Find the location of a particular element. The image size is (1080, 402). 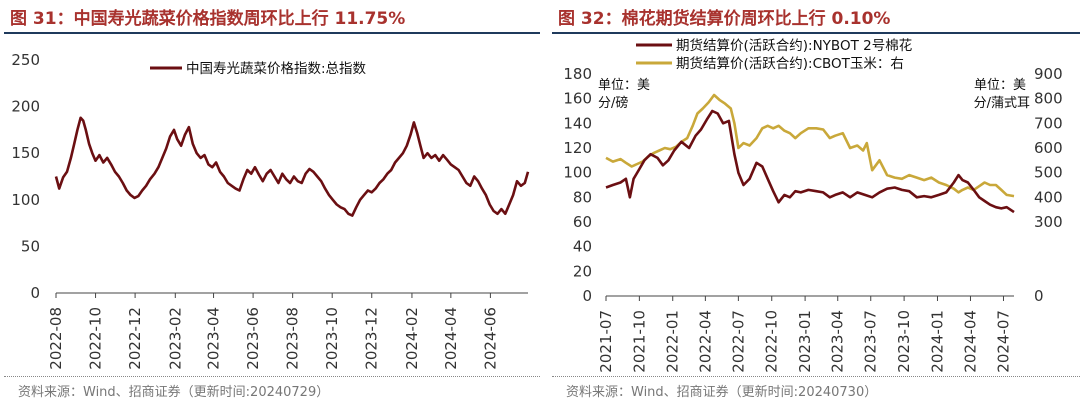

x-tick-label: 2024-01 is located at coordinates (937, 341).